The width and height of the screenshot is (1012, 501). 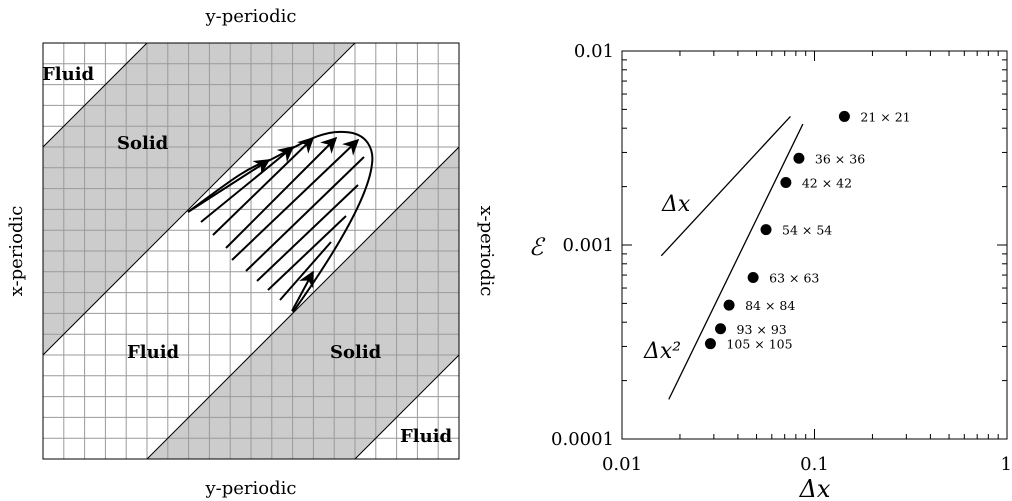 What do you see at coordinates (537, 247) in the screenshot?
I see `y-axis-label: ℰ` at bounding box center [537, 247].